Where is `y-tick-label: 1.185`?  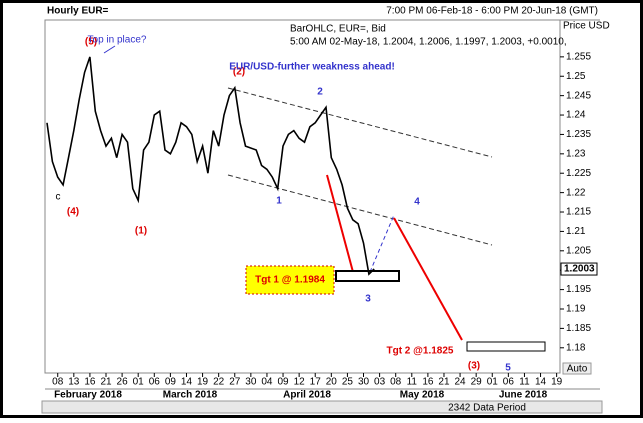 y-tick-label: 1.185 is located at coordinates (578, 328).